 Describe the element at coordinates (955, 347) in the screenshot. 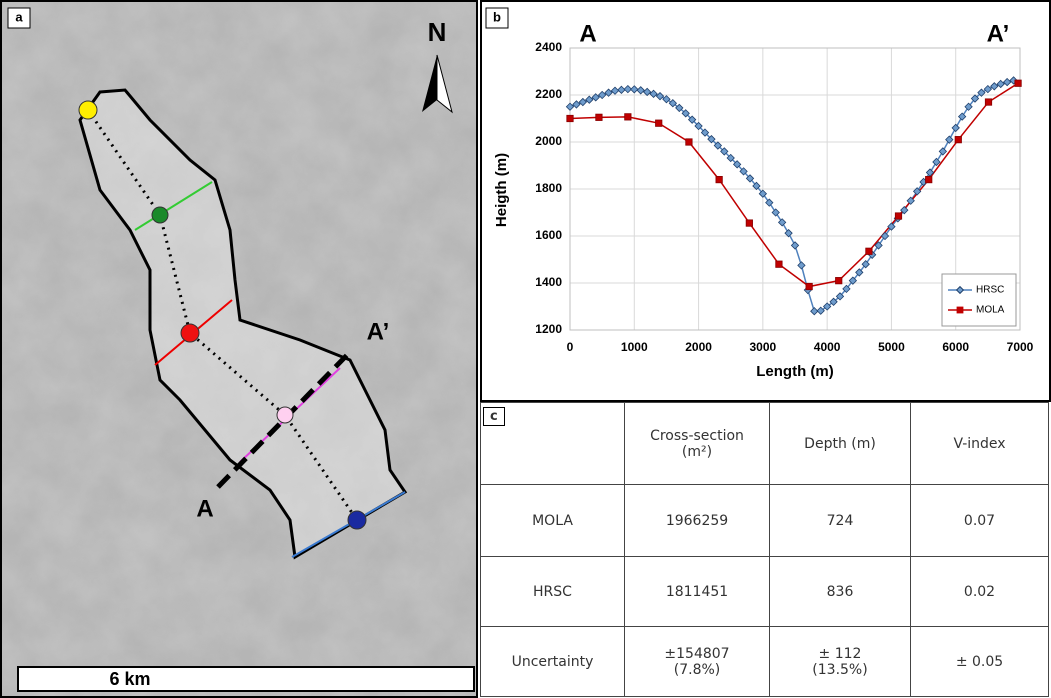

I see `x-tick-label: 6000` at that location.